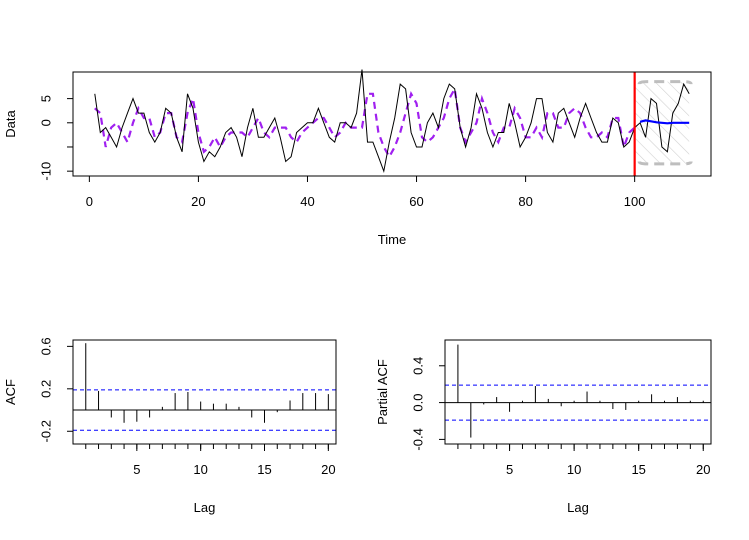 This screenshot has width=749, height=540. What do you see at coordinates (45, 171) in the screenshot?
I see `y-tick-label: -10` at bounding box center [45, 171].